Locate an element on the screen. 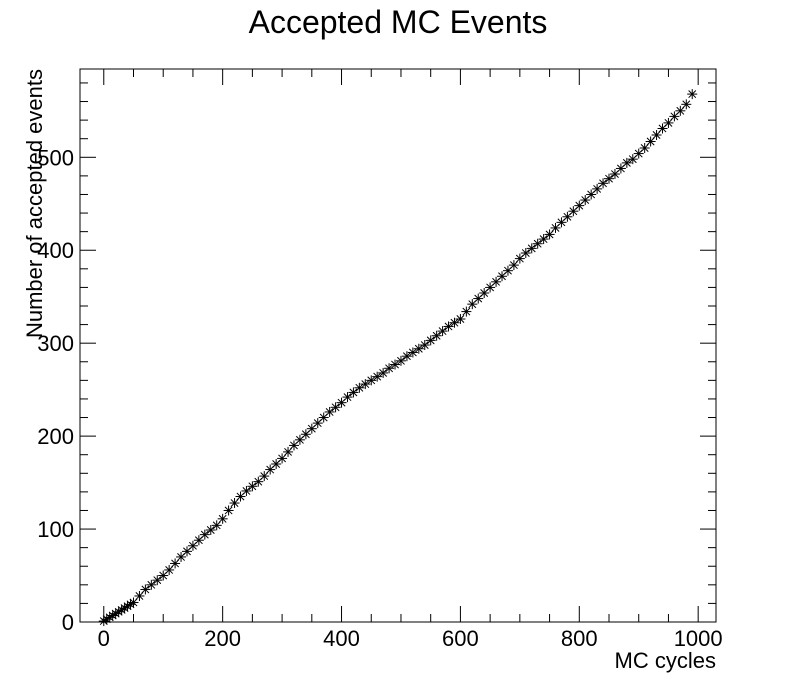  x-axis-tick-labels: 0 200 400 600 800 1000 is located at coordinates (410, 638).